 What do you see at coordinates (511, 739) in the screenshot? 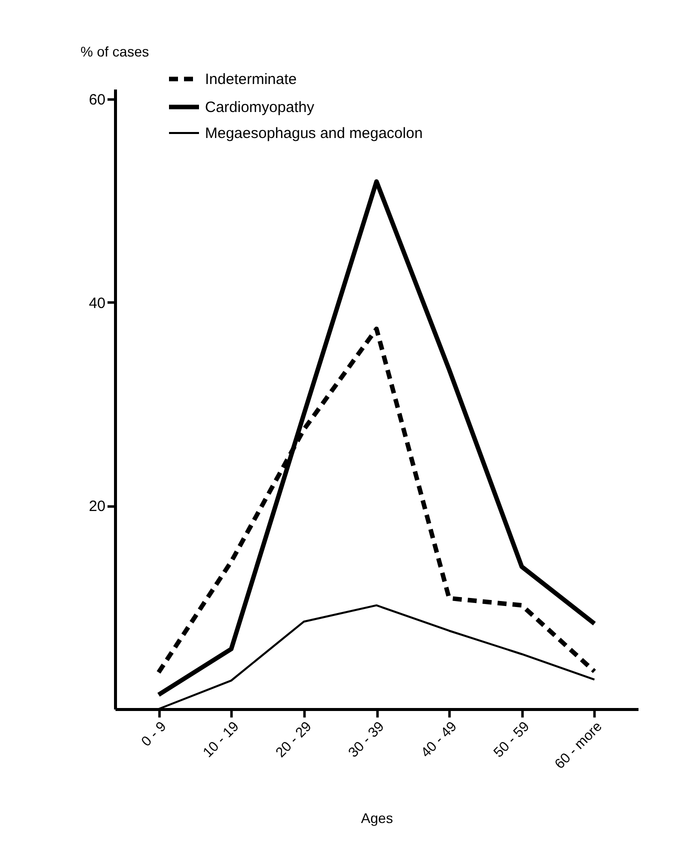
I see `x-tick-label: 50 - 59` at bounding box center [511, 739].